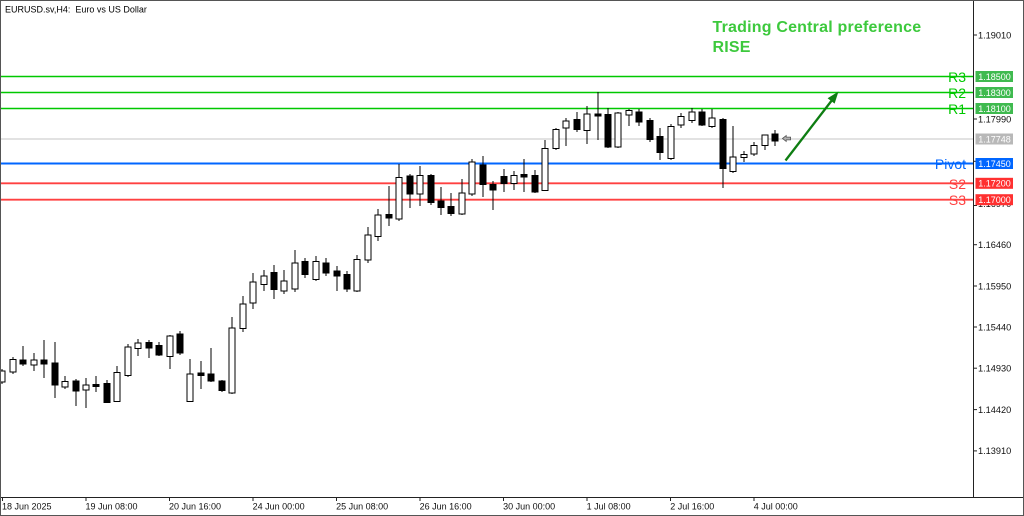 Image resolution: width=1024 pixels, height=516 pixels. Describe the element at coordinates (994, 410) in the screenshot. I see `svg-text: 1.14420` at that location.